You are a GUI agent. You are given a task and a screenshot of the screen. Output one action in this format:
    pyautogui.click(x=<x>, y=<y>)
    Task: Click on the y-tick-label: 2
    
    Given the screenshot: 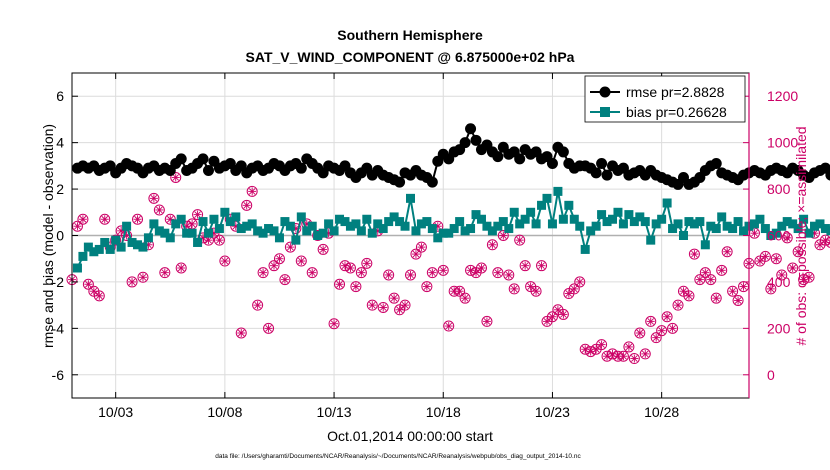 What is the action you would take?
    pyautogui.click(x=60, y=189)
    